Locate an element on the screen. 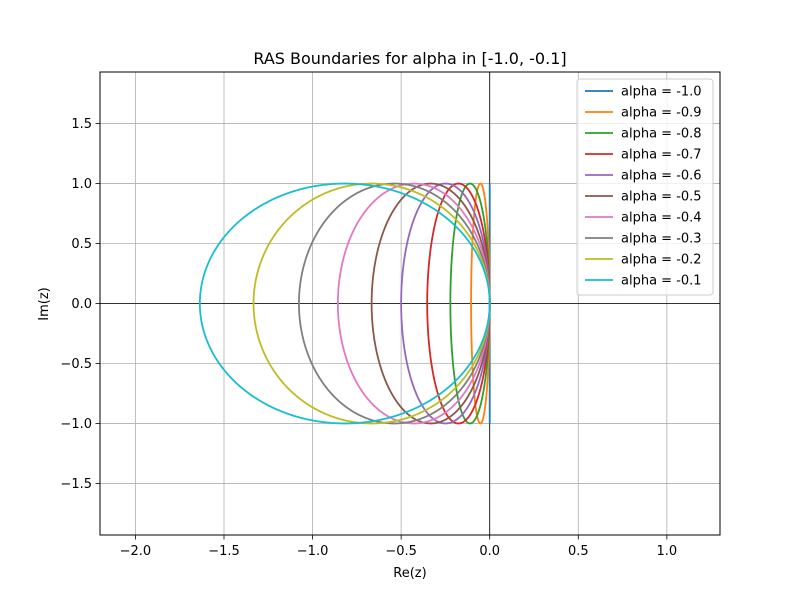 Image resolution: width=800 pixels, height=600 pixels. y-tick-label: −1.0 is located at coordinates (76, 424).